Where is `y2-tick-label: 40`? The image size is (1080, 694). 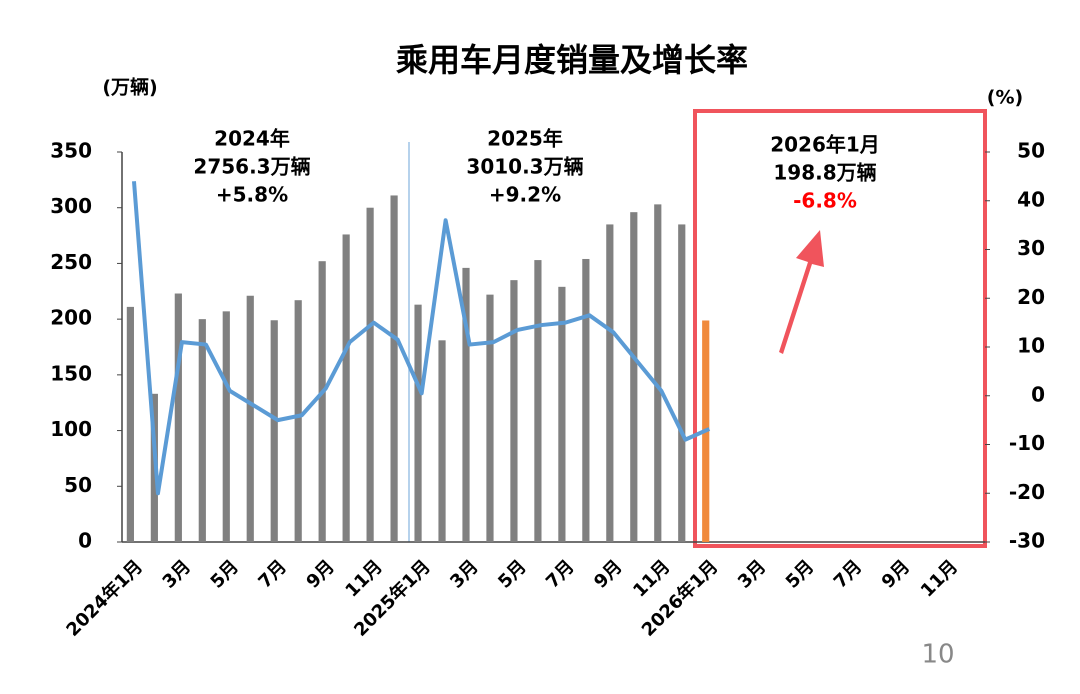 y2-tick-label: 40 is located at coordinates (1031, 199).